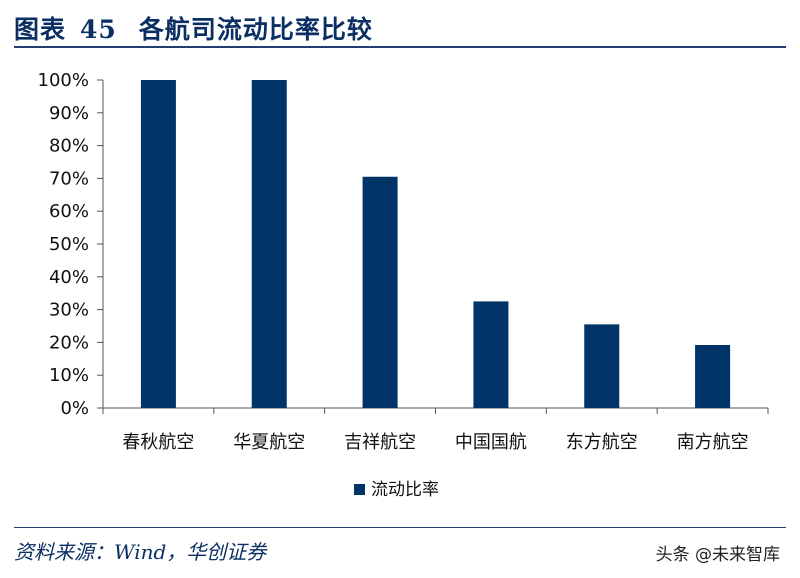 The width and height of the screenshot is (800, 578). Describe the element at coordinates (69, 310) in the screenshot. I see `y-tick-label: 30%` at that location.